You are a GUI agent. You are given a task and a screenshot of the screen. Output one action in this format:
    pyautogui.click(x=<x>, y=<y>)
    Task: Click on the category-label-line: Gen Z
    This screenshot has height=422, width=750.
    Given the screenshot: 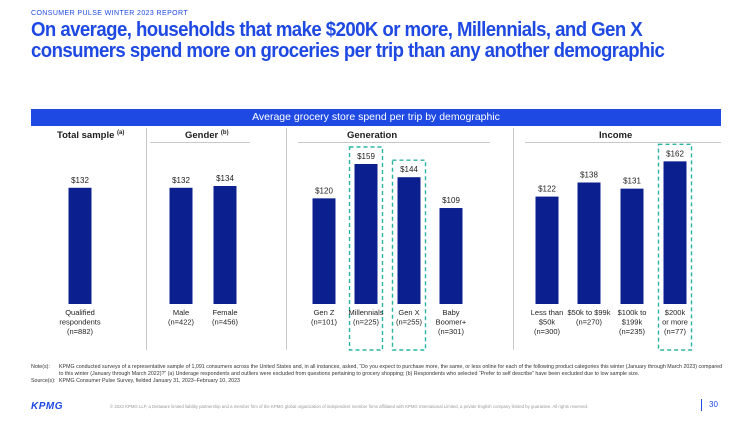 What is the action you would take?
    pyautogui.click(x=324, y=312)
    